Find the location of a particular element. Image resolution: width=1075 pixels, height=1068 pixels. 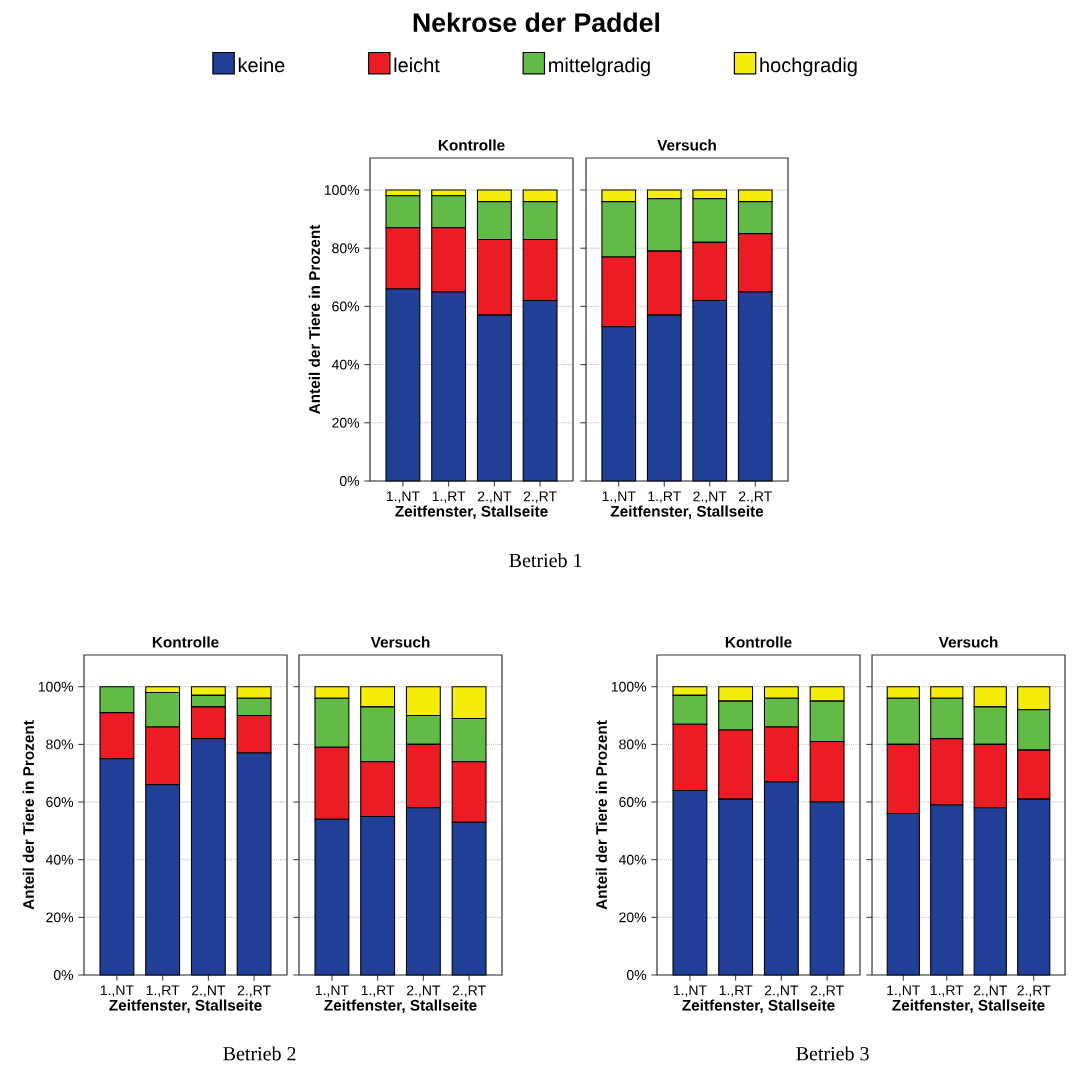

text: Betrieb 1 is located at coordinates (545, 560).